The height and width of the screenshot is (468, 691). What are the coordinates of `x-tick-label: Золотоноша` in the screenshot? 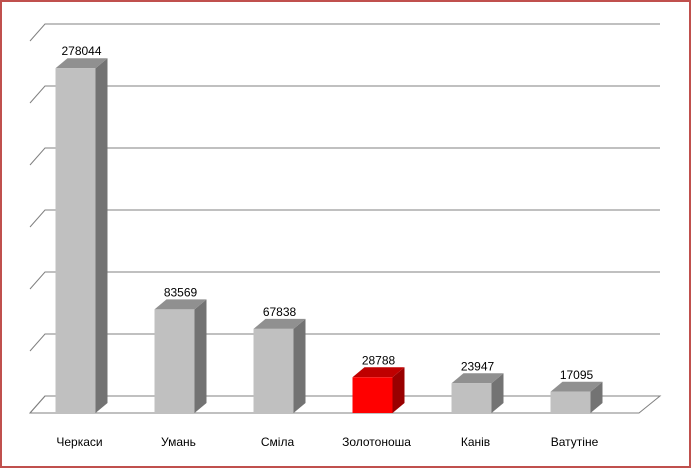 It's located at (376, 442).